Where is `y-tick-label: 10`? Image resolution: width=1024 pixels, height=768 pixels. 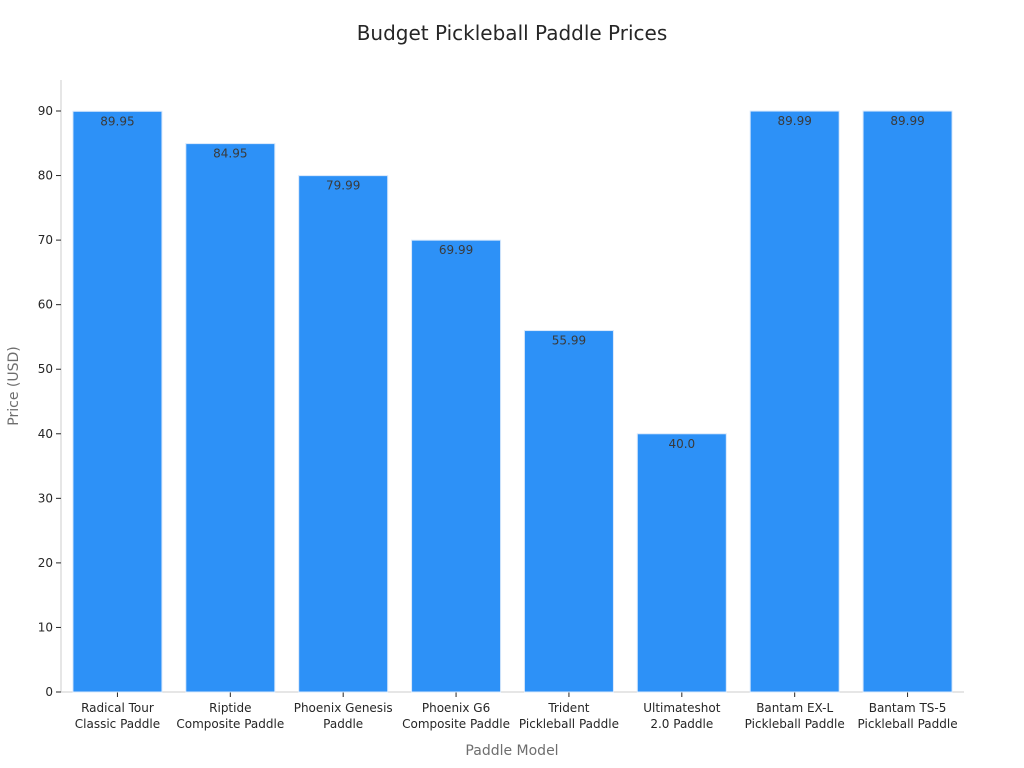
y-tick-label: 10 is located at coordinates (45, 627).